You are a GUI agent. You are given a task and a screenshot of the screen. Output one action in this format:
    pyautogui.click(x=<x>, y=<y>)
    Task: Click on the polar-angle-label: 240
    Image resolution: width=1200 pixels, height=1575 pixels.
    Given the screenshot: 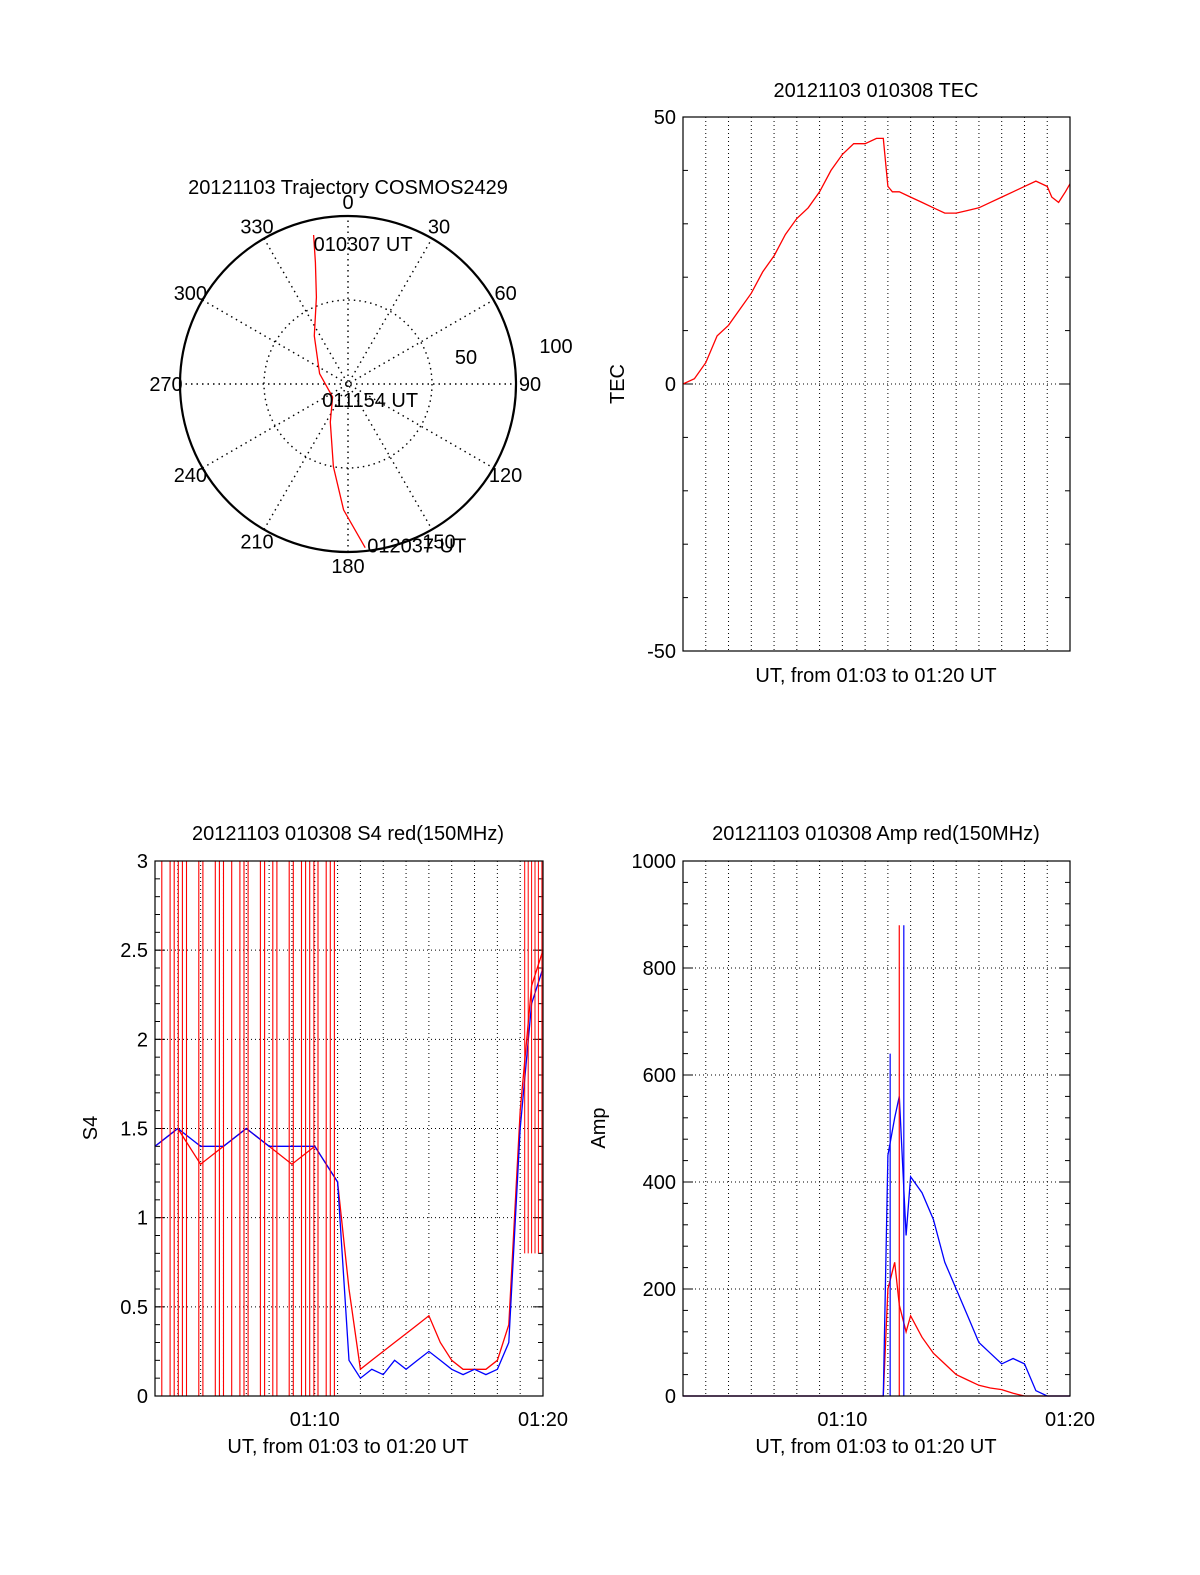 What is the action you would take?
    pyautogui.click(x=190, y=476)
    